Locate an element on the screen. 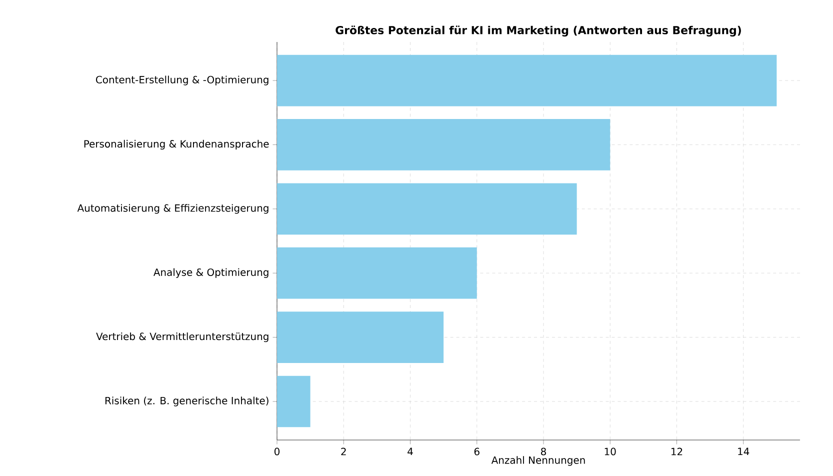 Image resolution: width=833 pixels, height=476 pixels. y-tick-label: Analyse & Optimierung is located at coordinates (210, 273).